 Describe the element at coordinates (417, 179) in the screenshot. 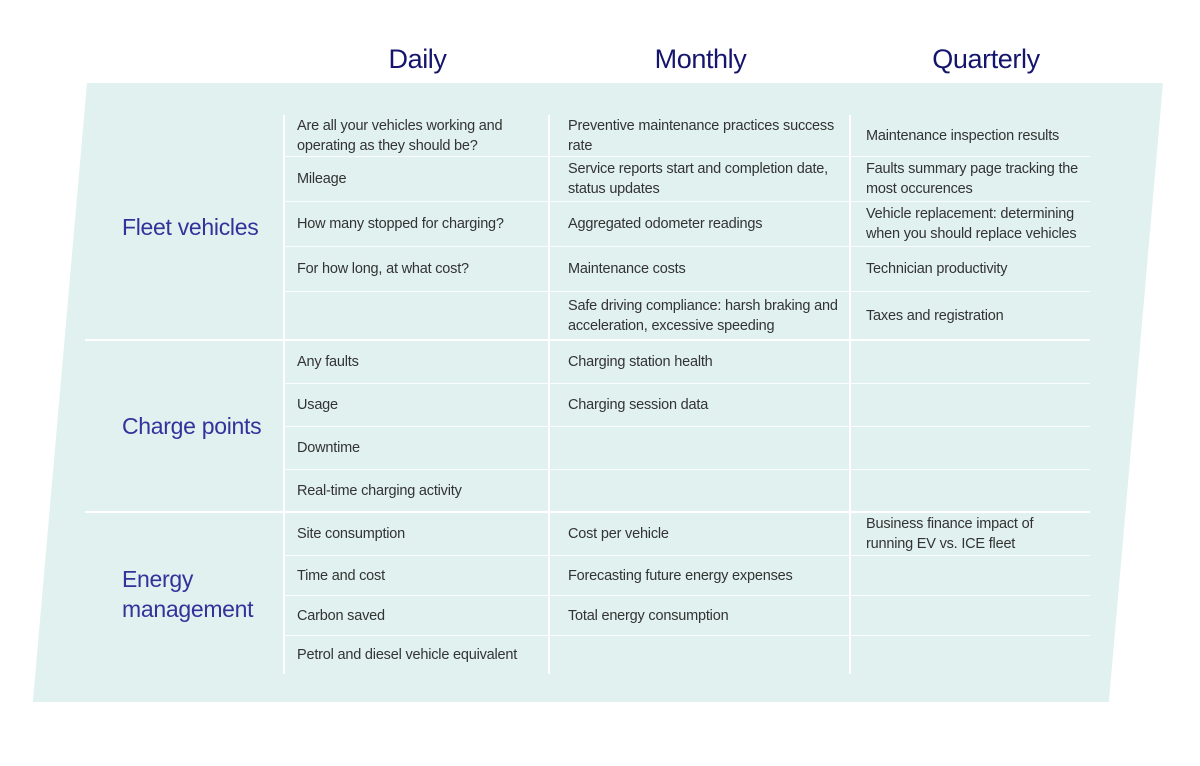

I see `table-cell-daily: Mileage` at that location.